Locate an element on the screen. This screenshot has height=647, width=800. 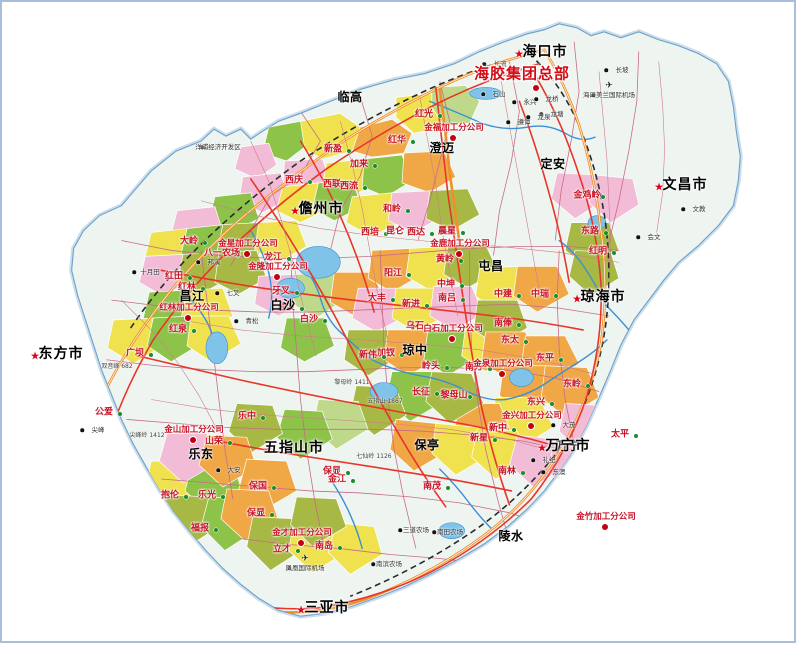
headquarters-dot is located at coordinates (536, 88).